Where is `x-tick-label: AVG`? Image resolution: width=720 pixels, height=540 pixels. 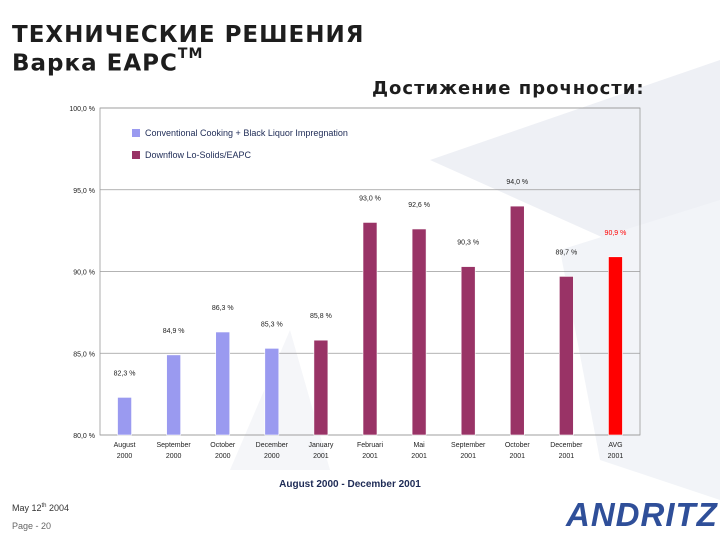 x-tick-label: AVG is located at coordinates (615, 445).